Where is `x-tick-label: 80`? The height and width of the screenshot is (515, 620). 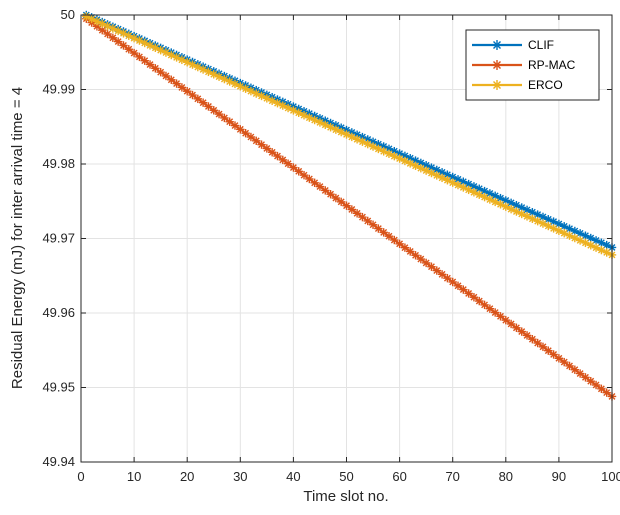 x-tick-label: 80 is located at coordinates (506, 476).